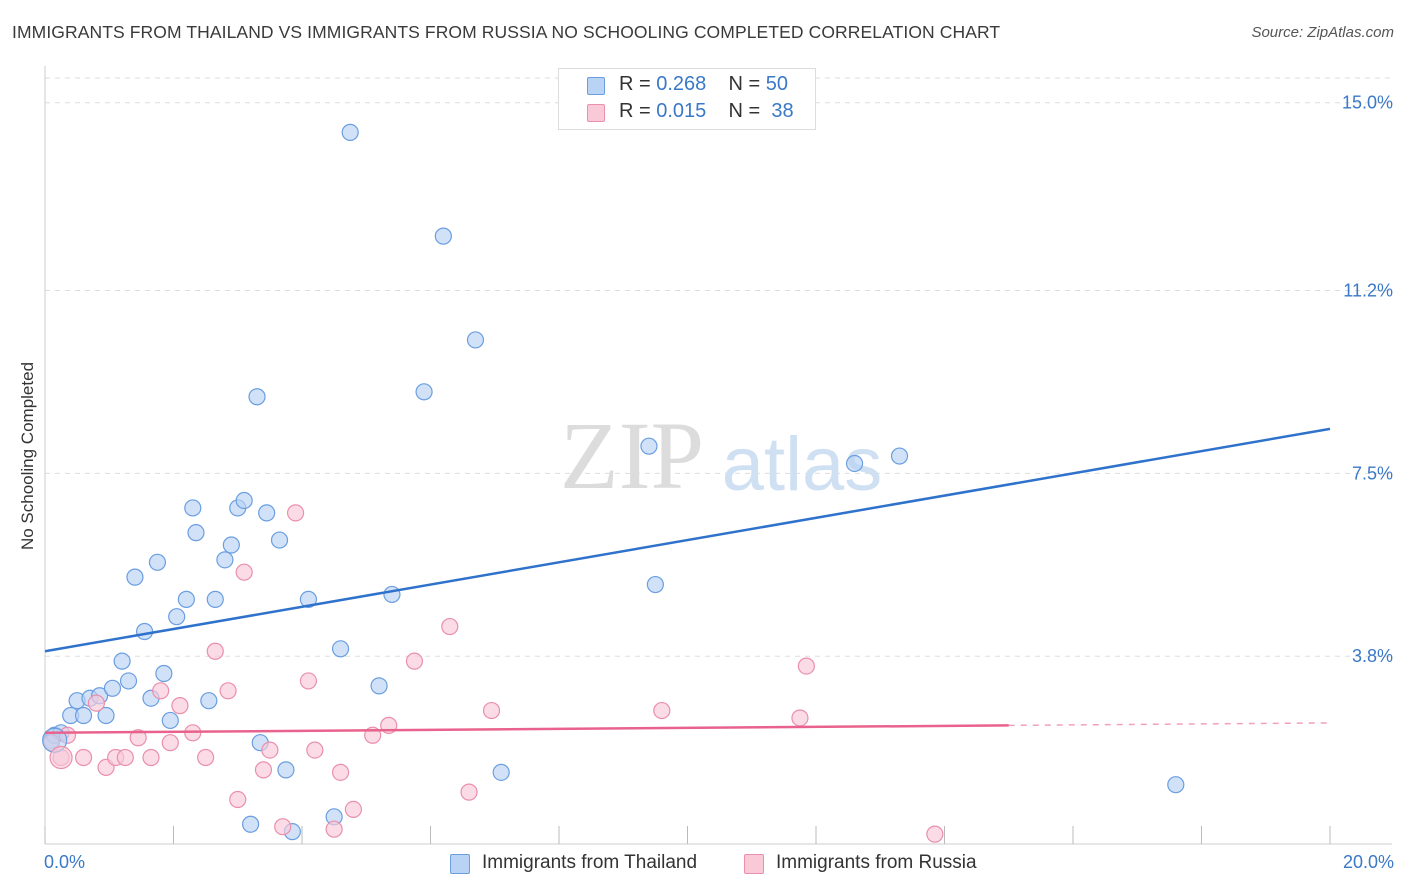  What do you see at coordinates (1367, 103) in the screenshot?
I see `y-tick-label: 15.0%` at bounding box center [1367, 103].